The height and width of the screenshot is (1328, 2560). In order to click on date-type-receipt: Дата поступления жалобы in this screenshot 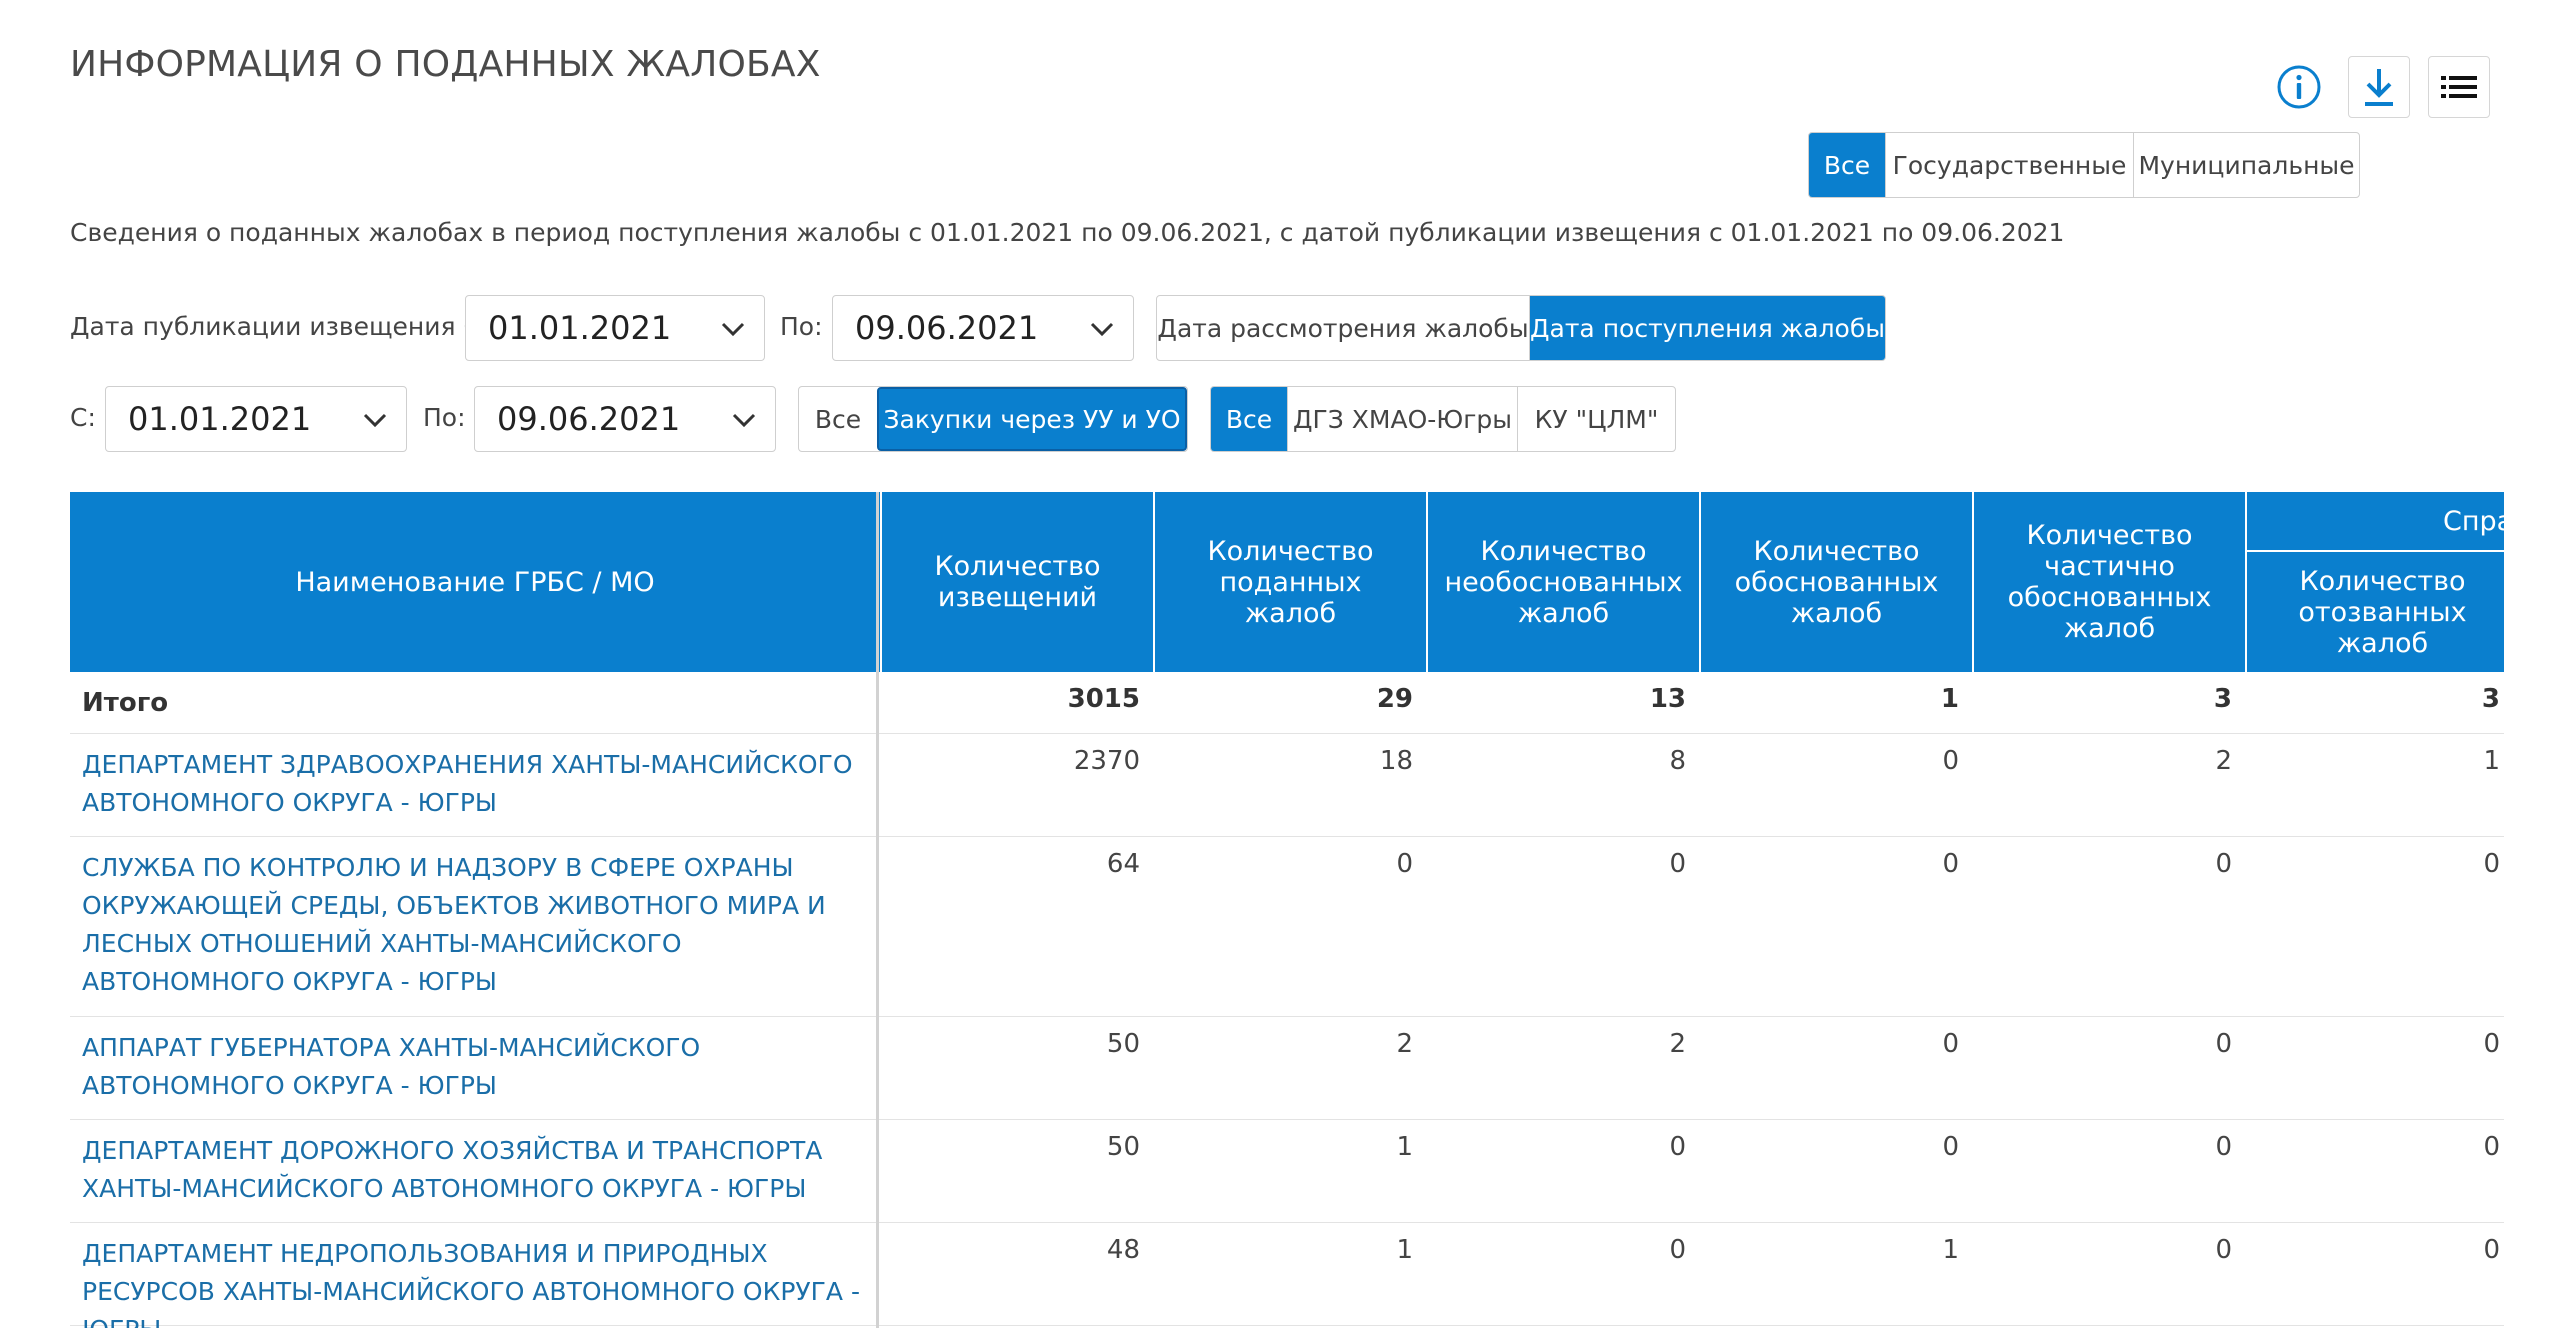, I will do `click(1707, 328)`.